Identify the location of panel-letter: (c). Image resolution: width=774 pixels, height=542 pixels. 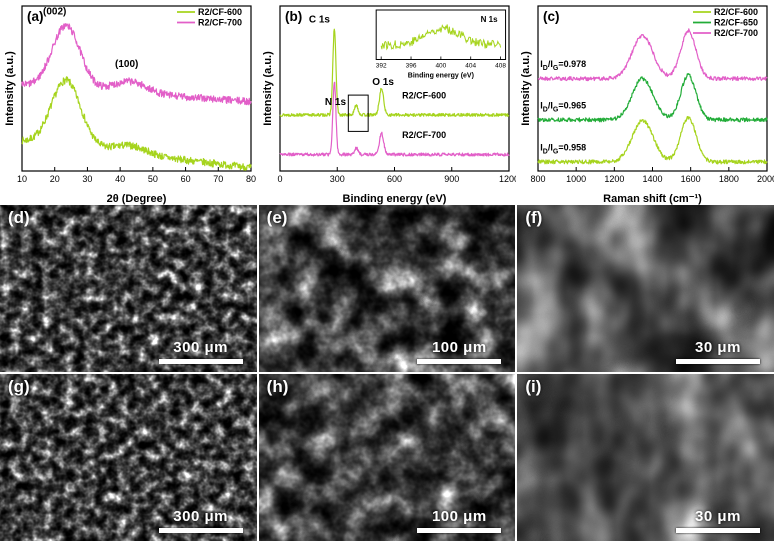
(551, 16).